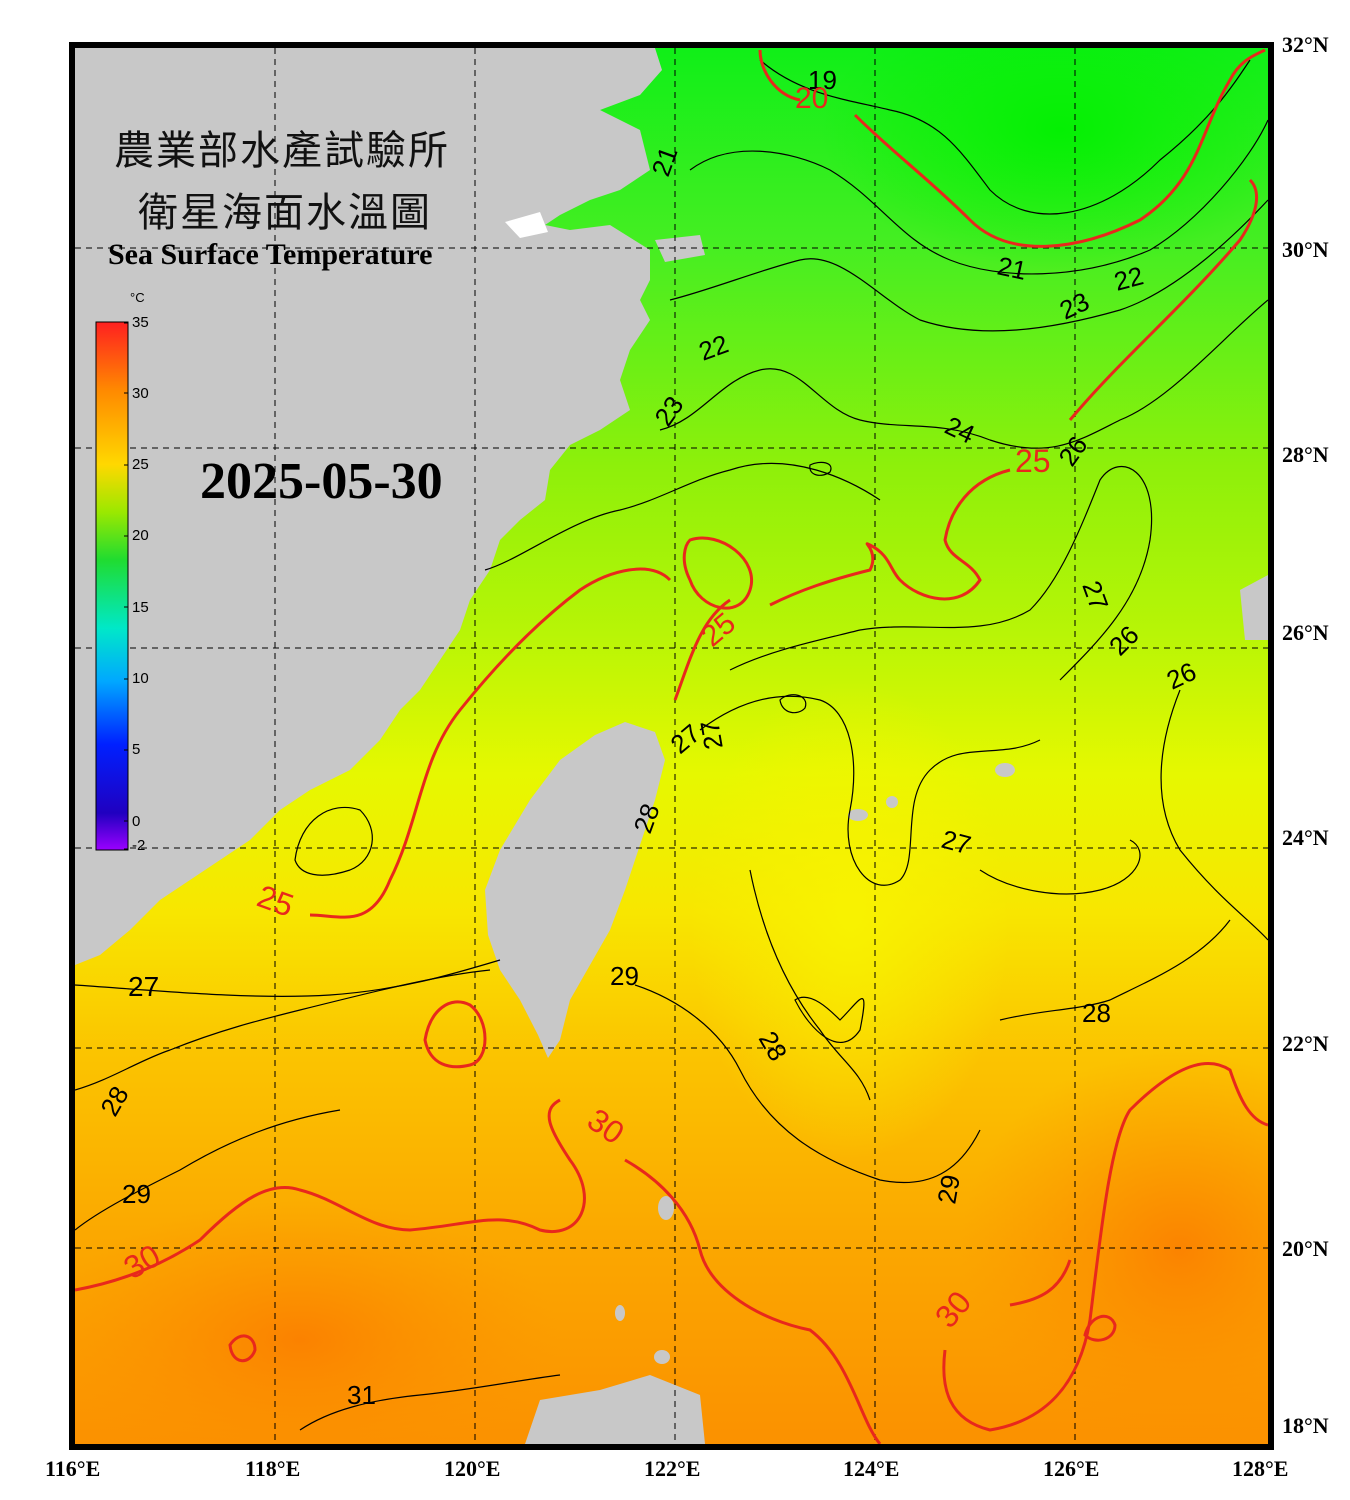  What do you see at coordinates (1033, 461) in the screenshot?
I see `contour-label-red: 25` at bounding box center [1033, 461].